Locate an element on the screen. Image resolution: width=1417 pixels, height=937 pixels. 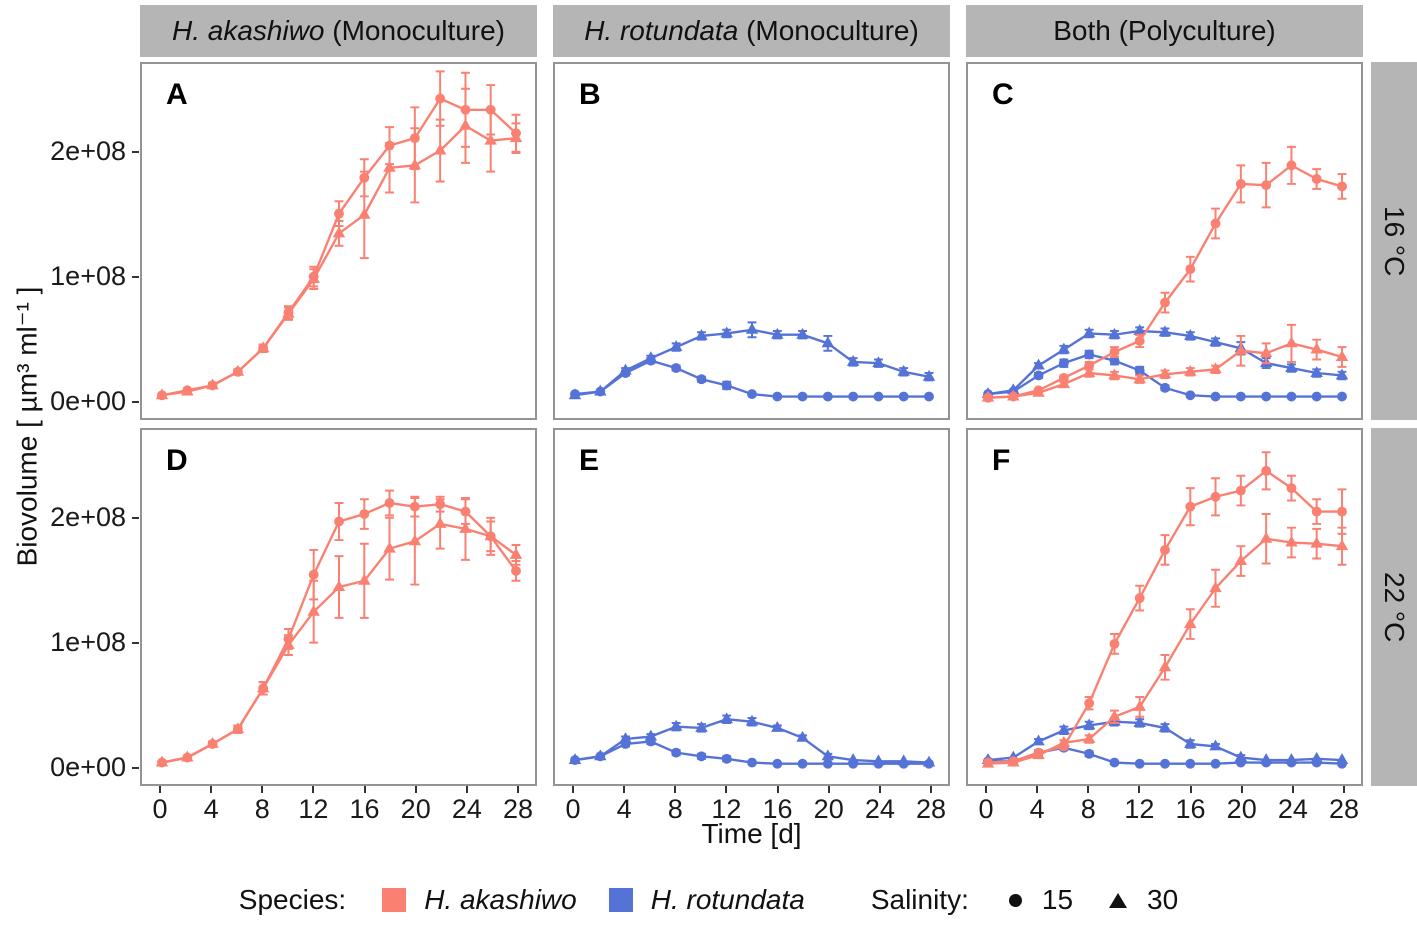
x-tick-label-col1: 8 is located at coordinates (675, 809).